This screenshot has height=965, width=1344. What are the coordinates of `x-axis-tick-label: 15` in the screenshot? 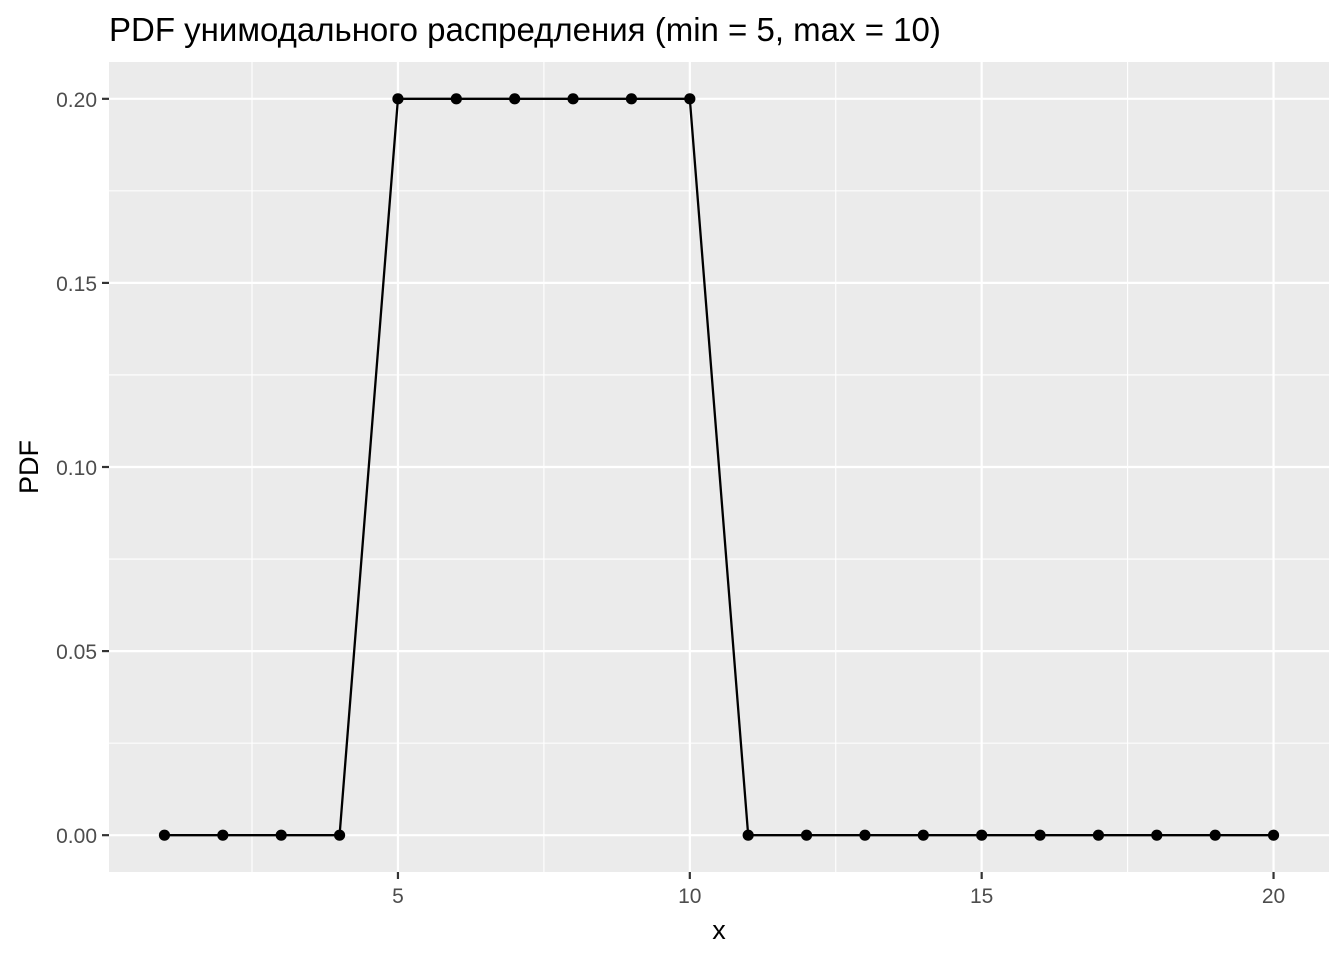 It's located at (981, 896).